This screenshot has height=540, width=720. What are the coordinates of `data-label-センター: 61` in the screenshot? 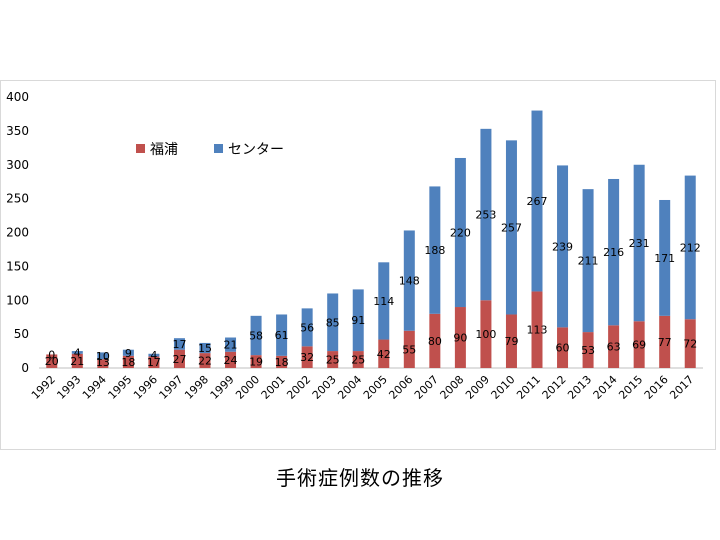 It's located at (282, 335).